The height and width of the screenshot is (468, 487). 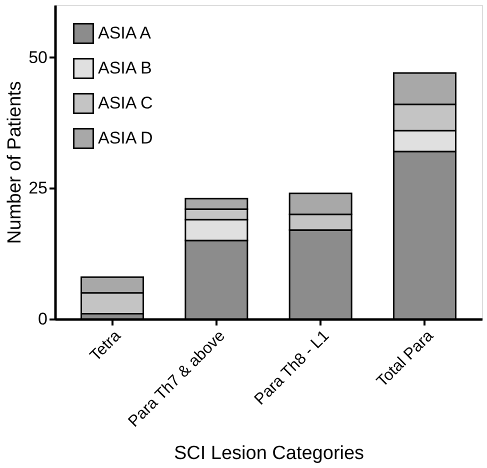 I want to click on x-axis-title: SCI Lesion Categories, so click(x=269, y=453).